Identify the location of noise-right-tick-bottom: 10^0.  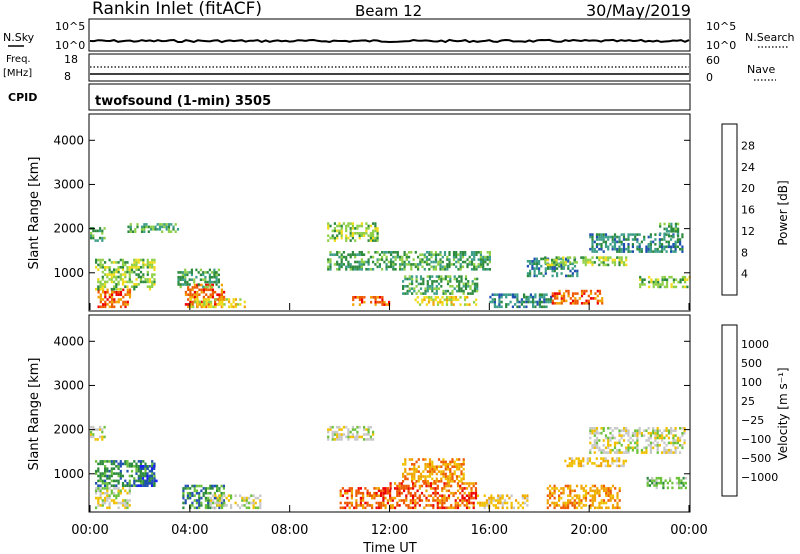
(721, 45).